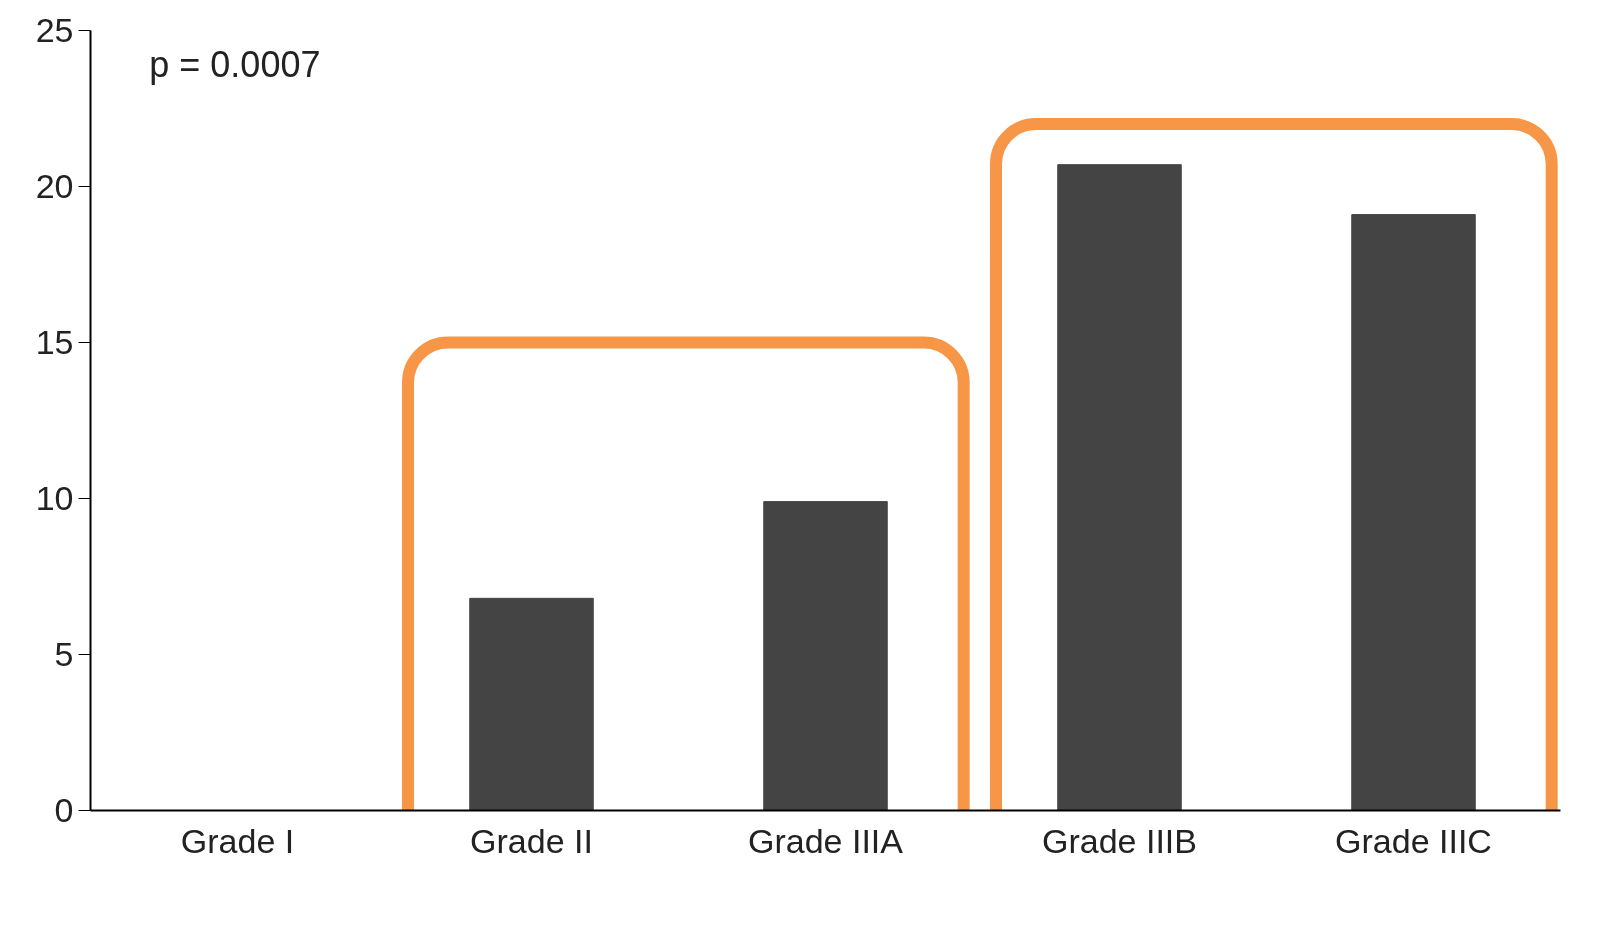 This screenshot has height=937, width=1604. Describe the element at coordinates (54, 186) in the screenshot. I see `y-tick-label: 20` at that location.